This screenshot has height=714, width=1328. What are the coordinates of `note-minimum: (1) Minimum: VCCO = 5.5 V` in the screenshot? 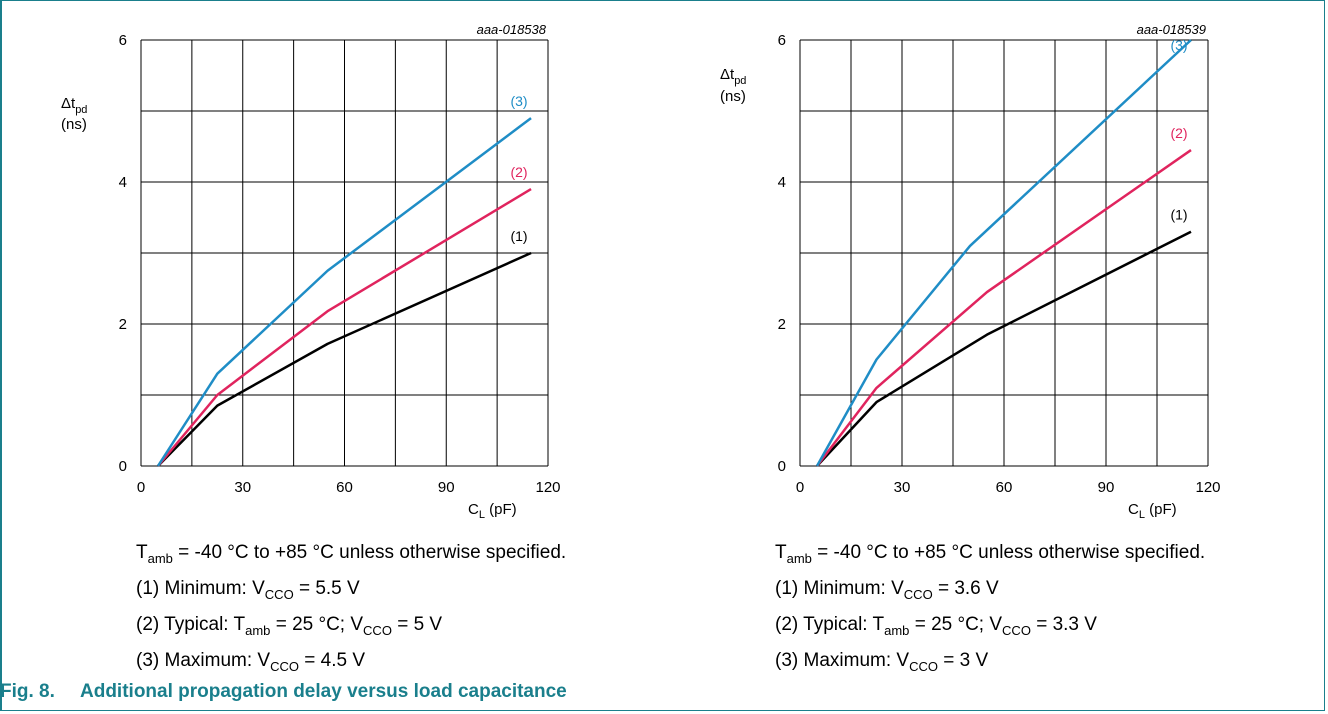 It's located at (248, 590).